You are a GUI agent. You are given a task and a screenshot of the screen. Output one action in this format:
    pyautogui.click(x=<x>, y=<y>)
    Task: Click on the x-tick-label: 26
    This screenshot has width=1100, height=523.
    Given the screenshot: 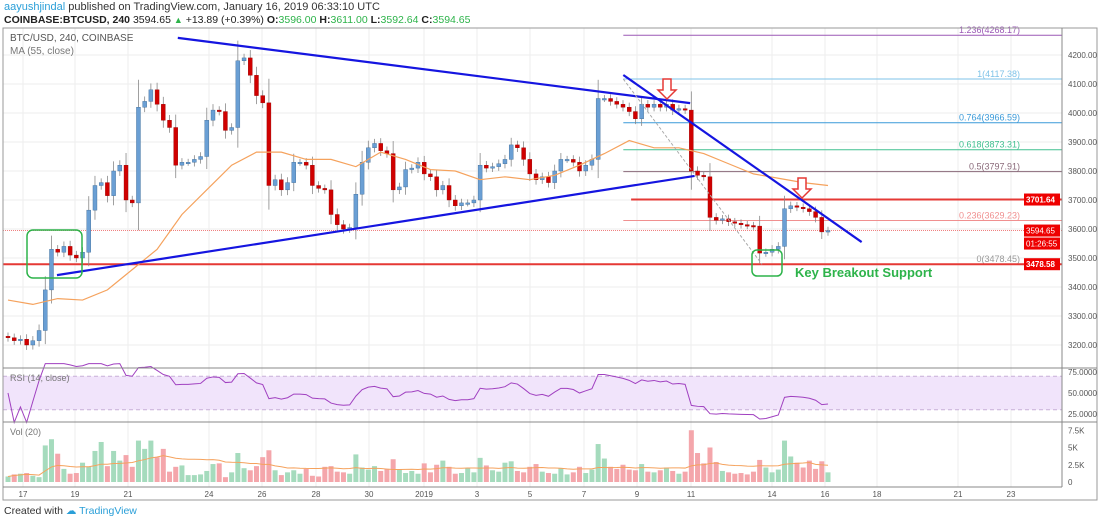 What is the action you would take?
    pyautogui.click(x=262, y=494)
    